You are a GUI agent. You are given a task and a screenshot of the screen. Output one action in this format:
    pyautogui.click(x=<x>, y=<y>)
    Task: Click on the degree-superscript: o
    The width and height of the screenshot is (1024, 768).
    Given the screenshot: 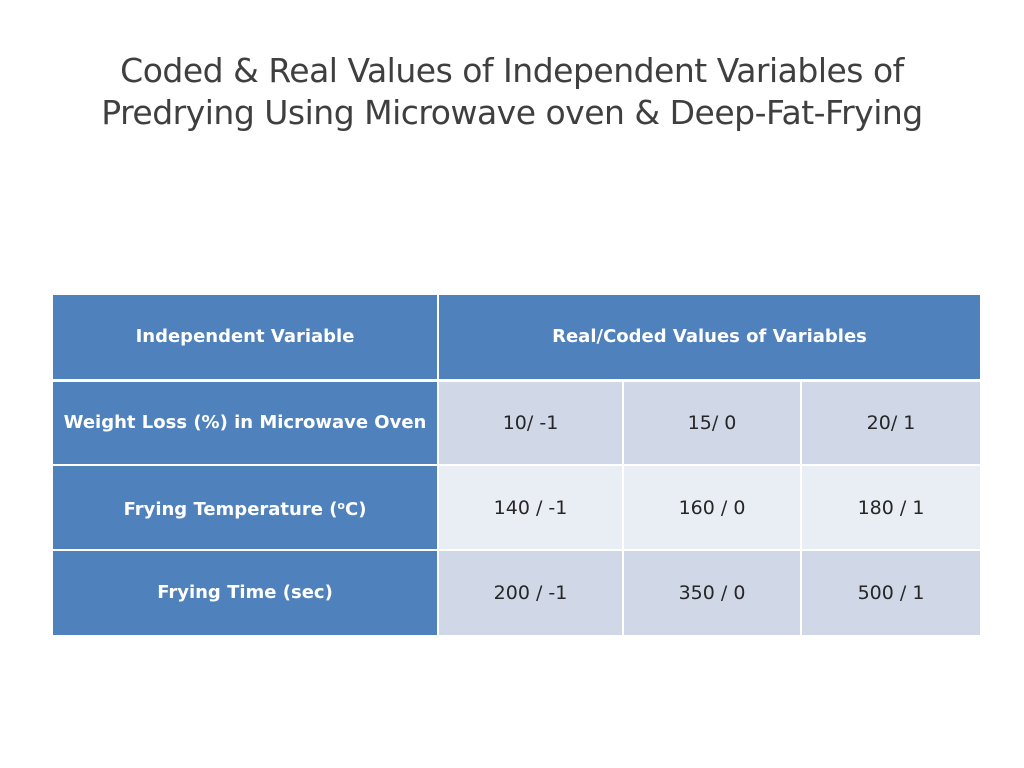 What is the action you would take?
    pyautogui.click(x=341, y=505)
    